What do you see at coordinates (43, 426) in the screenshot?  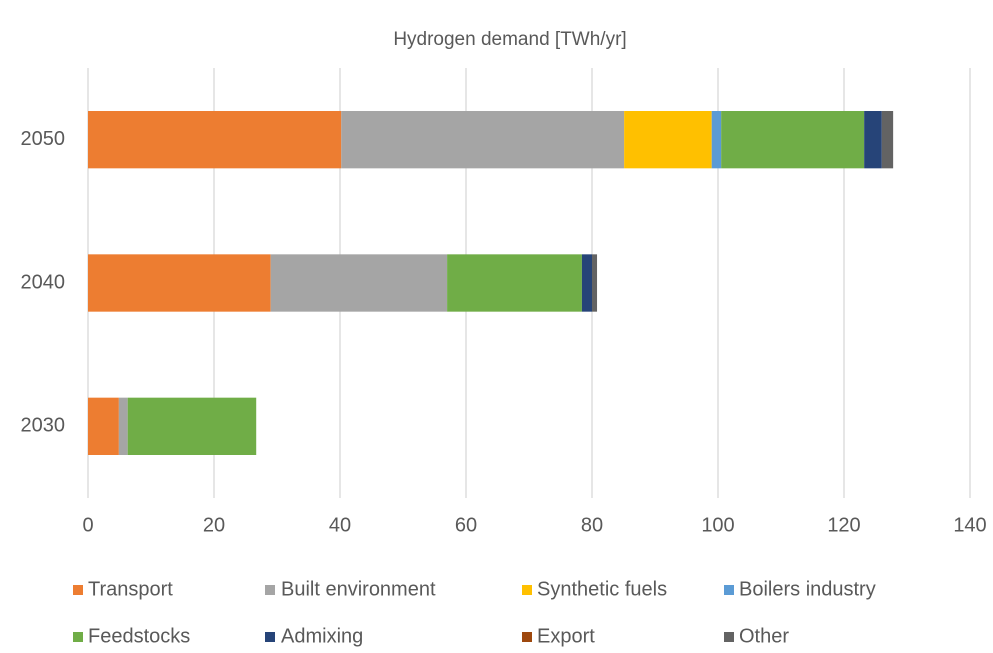 I see `y-tick-label: 2030` at bounding box center [43, 426].